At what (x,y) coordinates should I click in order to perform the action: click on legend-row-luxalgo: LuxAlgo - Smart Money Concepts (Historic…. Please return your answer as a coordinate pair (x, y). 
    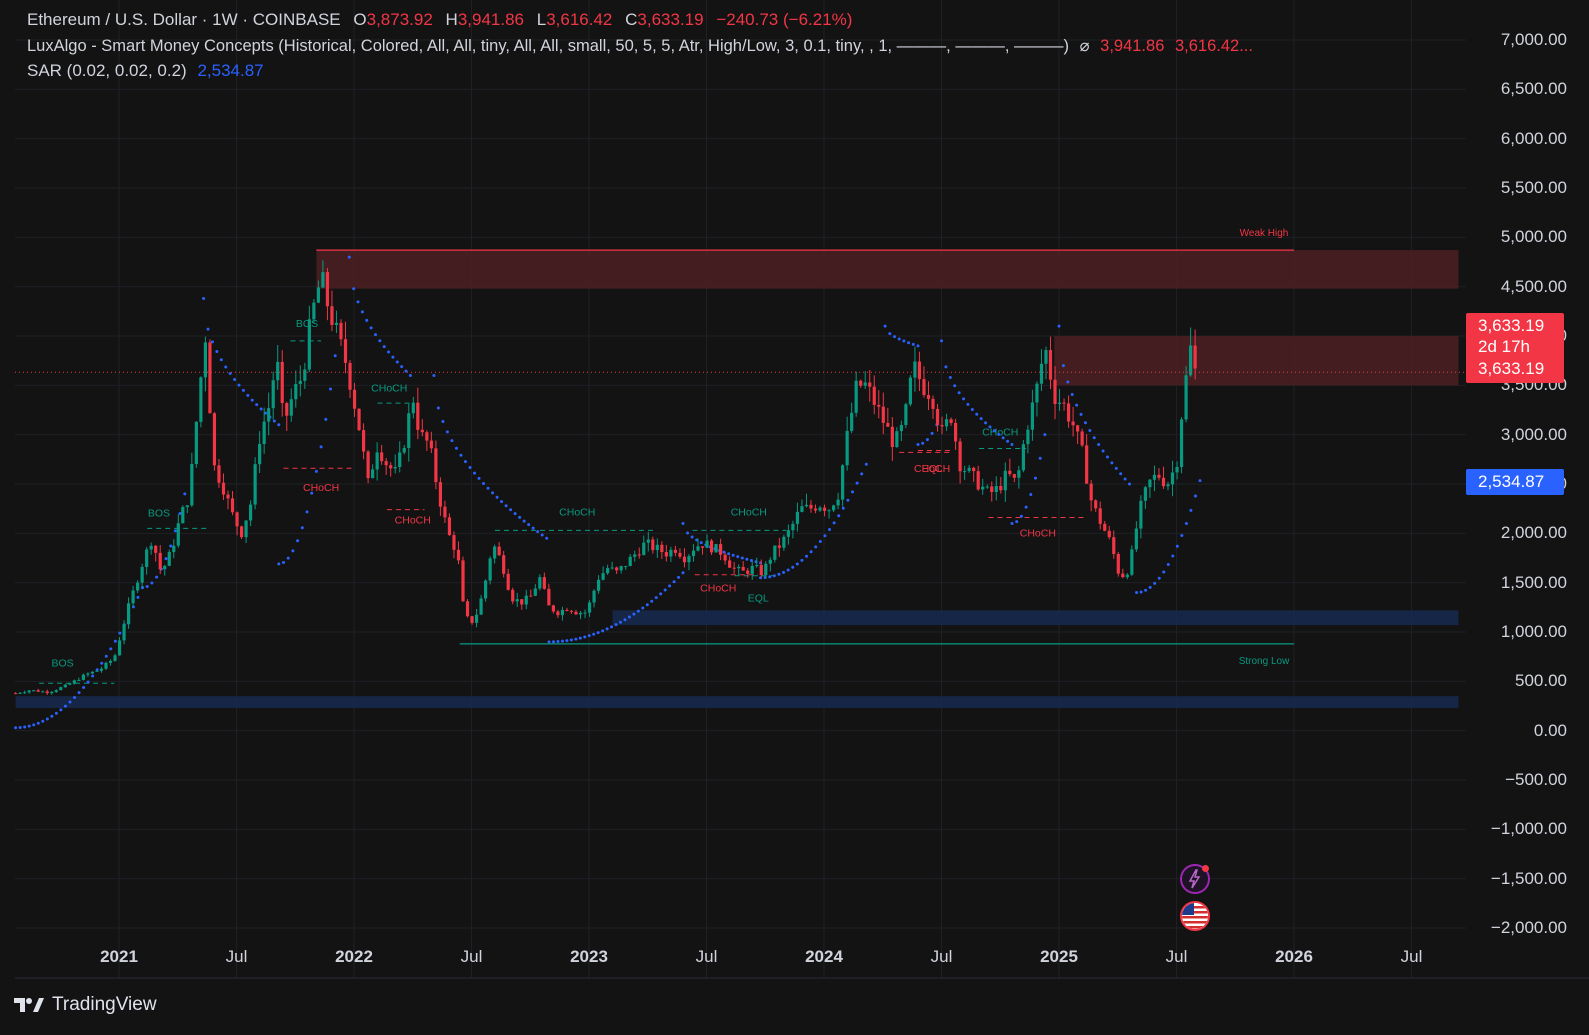
    Looking at the image, I should click on (640, 46).